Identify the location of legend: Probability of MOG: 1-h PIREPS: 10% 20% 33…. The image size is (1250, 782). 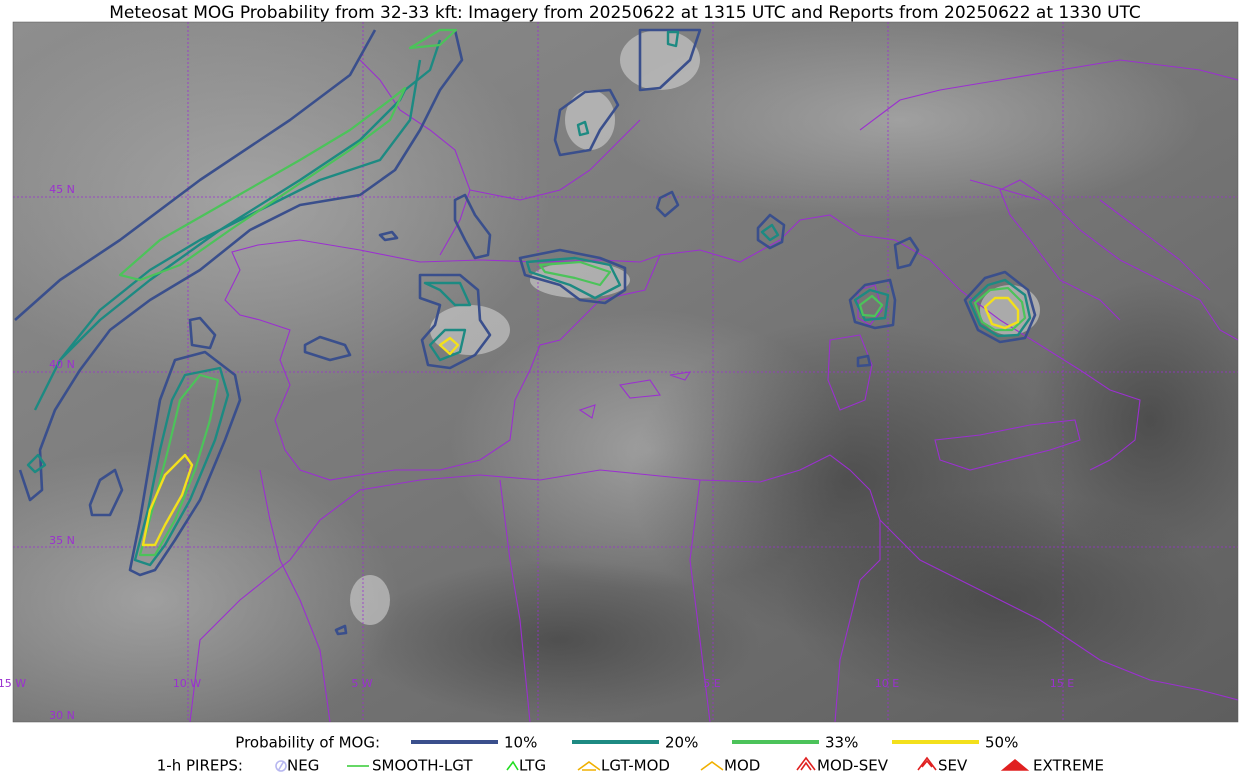
(630, 754).